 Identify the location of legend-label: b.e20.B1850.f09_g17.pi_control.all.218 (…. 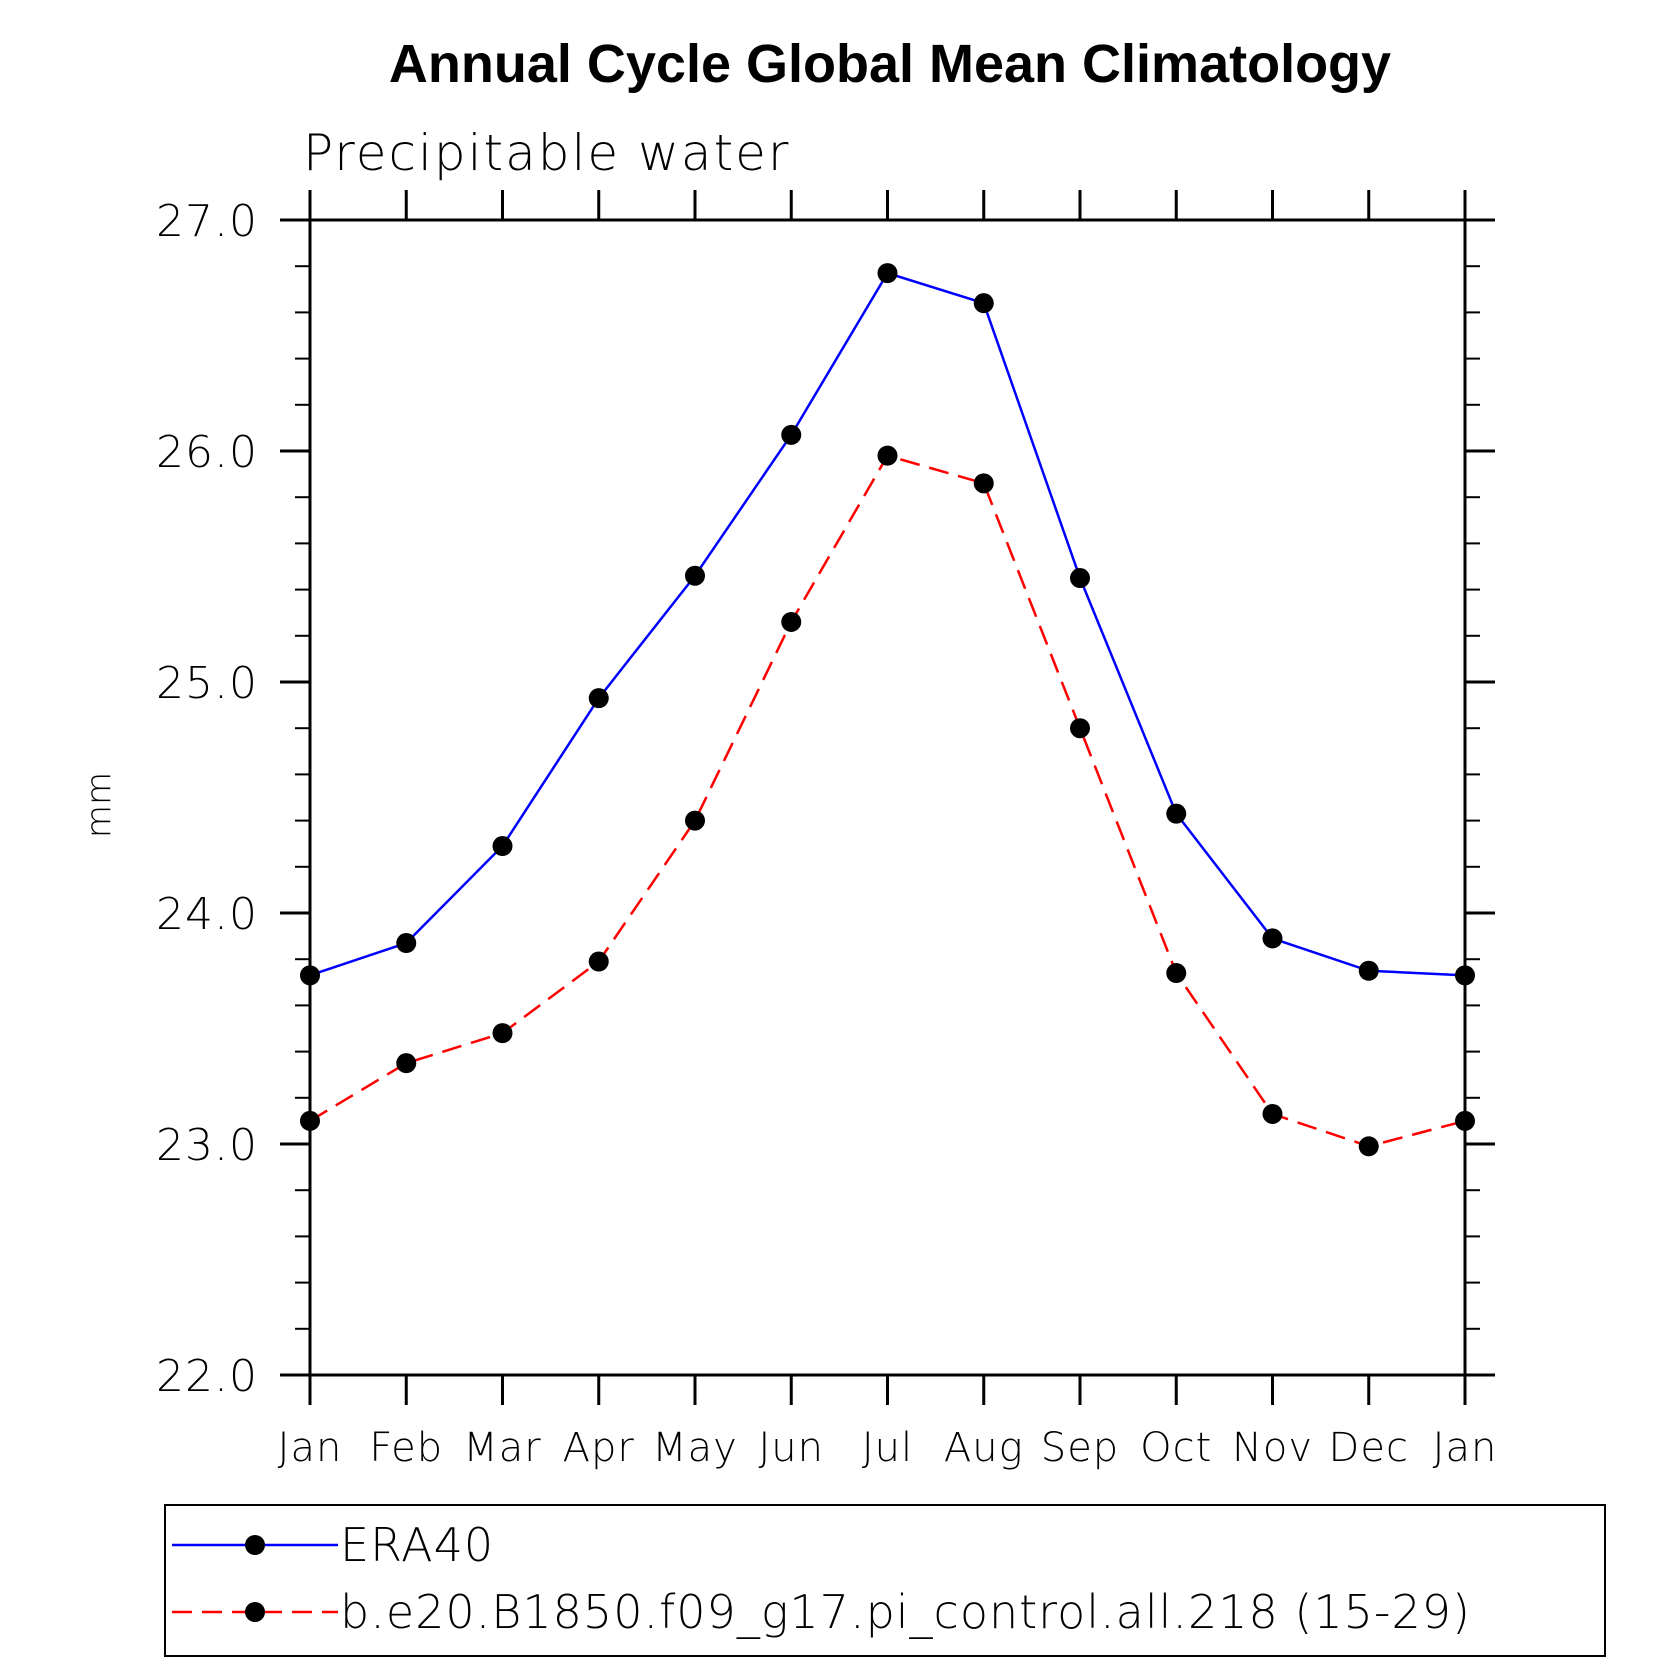
(905, 1612).